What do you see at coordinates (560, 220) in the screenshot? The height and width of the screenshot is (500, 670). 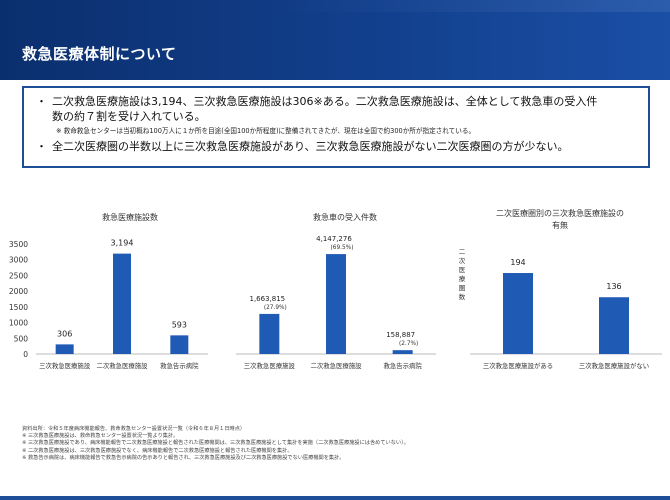 I see `chart3-title: 二次医療圏別の三次救急医療施設の 有無` at bounding box center [560, 220].